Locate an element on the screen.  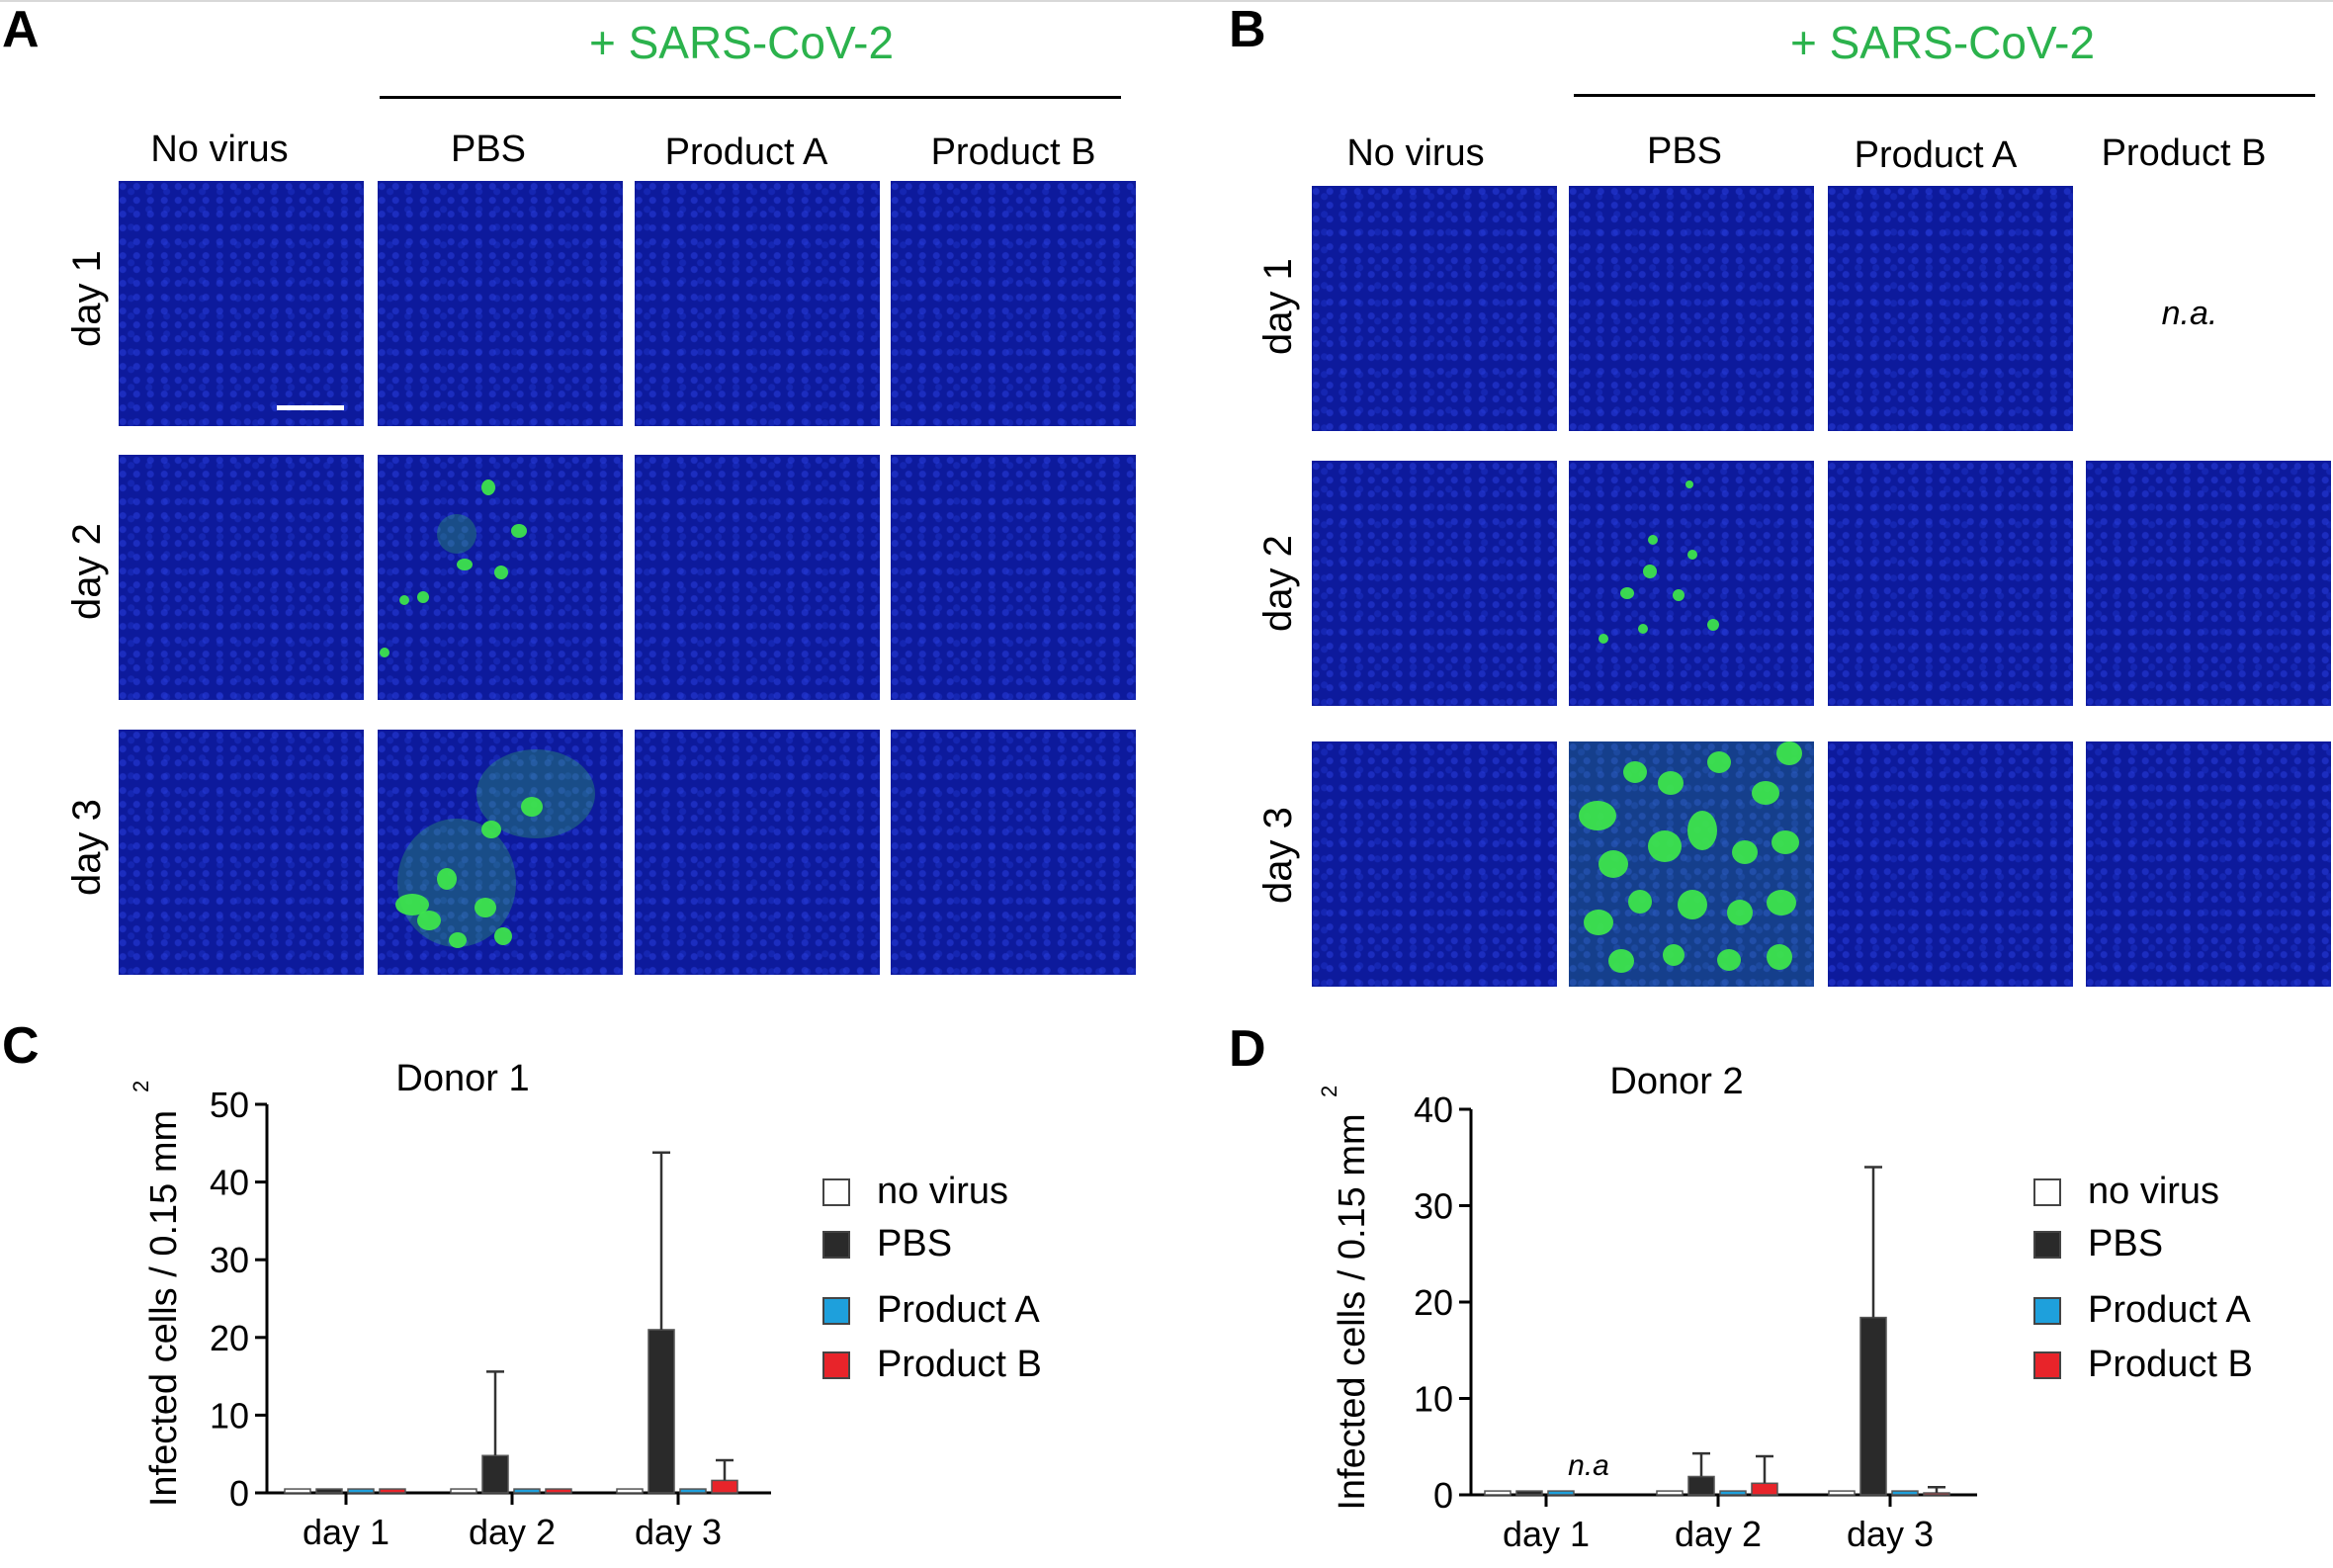
row-header: day 2 is located at coordinates (87, 571).